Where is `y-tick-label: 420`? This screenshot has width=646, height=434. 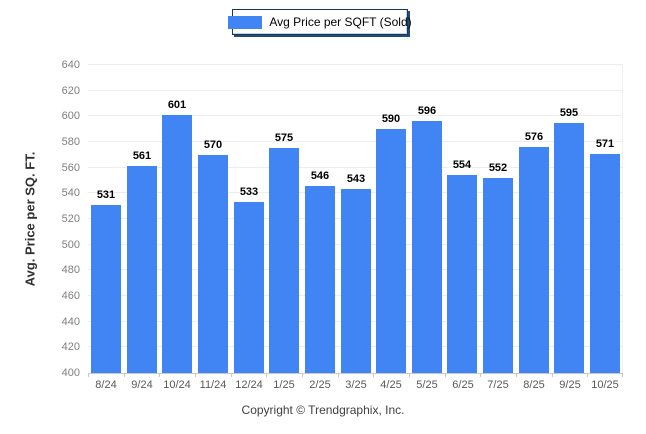 y-tick-label: 420 is located at coordinates (70, 347).